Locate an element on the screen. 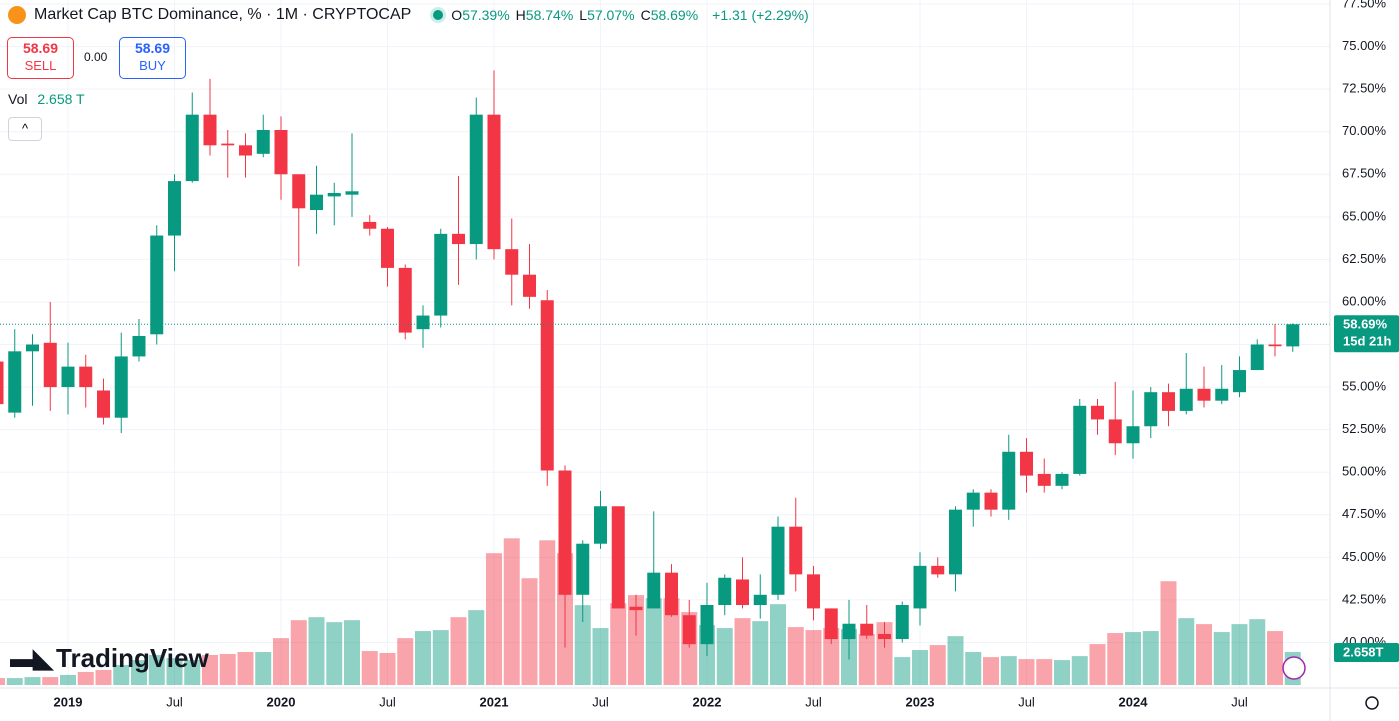 The height and width of the screenshot is (721, 1399). logo-mark: ▬◣ is located at coordinates (31, 658).